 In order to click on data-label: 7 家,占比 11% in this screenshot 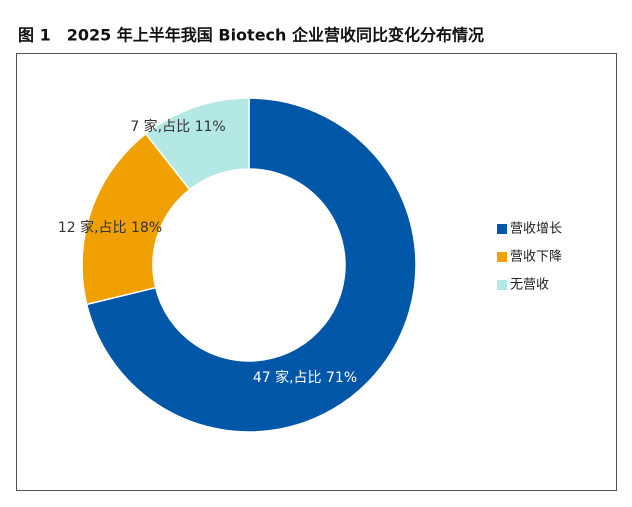, I will do `click(177, 126)`.